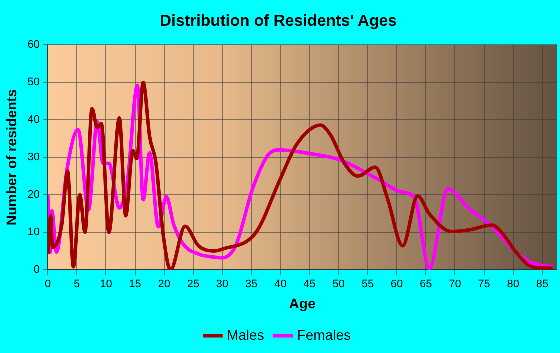 The height and width of the screenshot is (353, 560). What do you see at coordinates (193, 284) in the screenshot?
I see `x-tick-label: 25` at bounding box center [193, 284].